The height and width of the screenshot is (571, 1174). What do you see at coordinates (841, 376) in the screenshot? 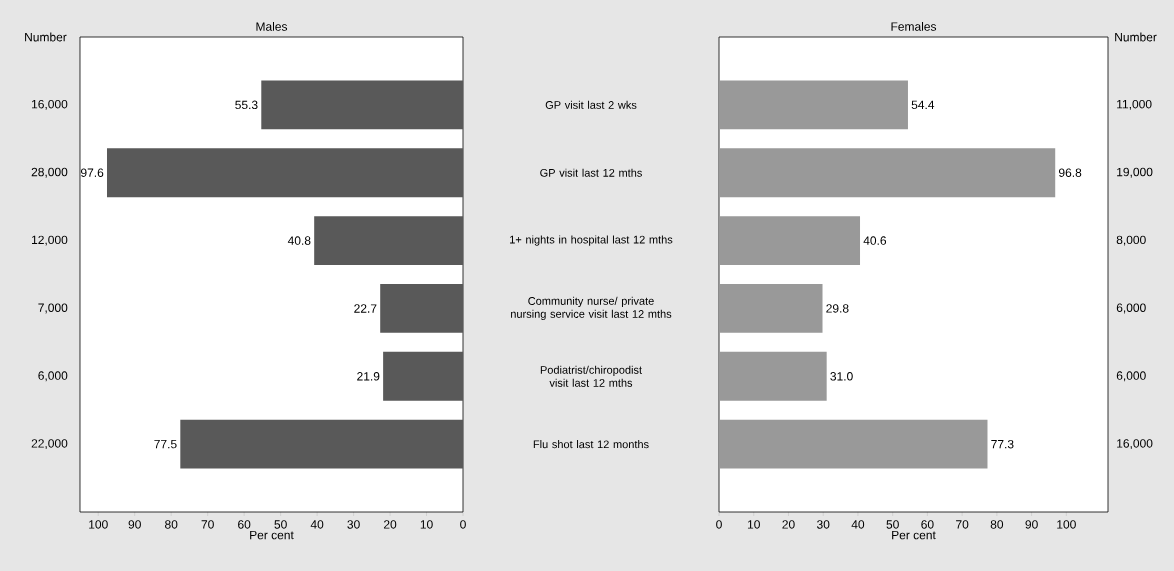
I see `data-label: 31.0` at bounding box center [841, 376].